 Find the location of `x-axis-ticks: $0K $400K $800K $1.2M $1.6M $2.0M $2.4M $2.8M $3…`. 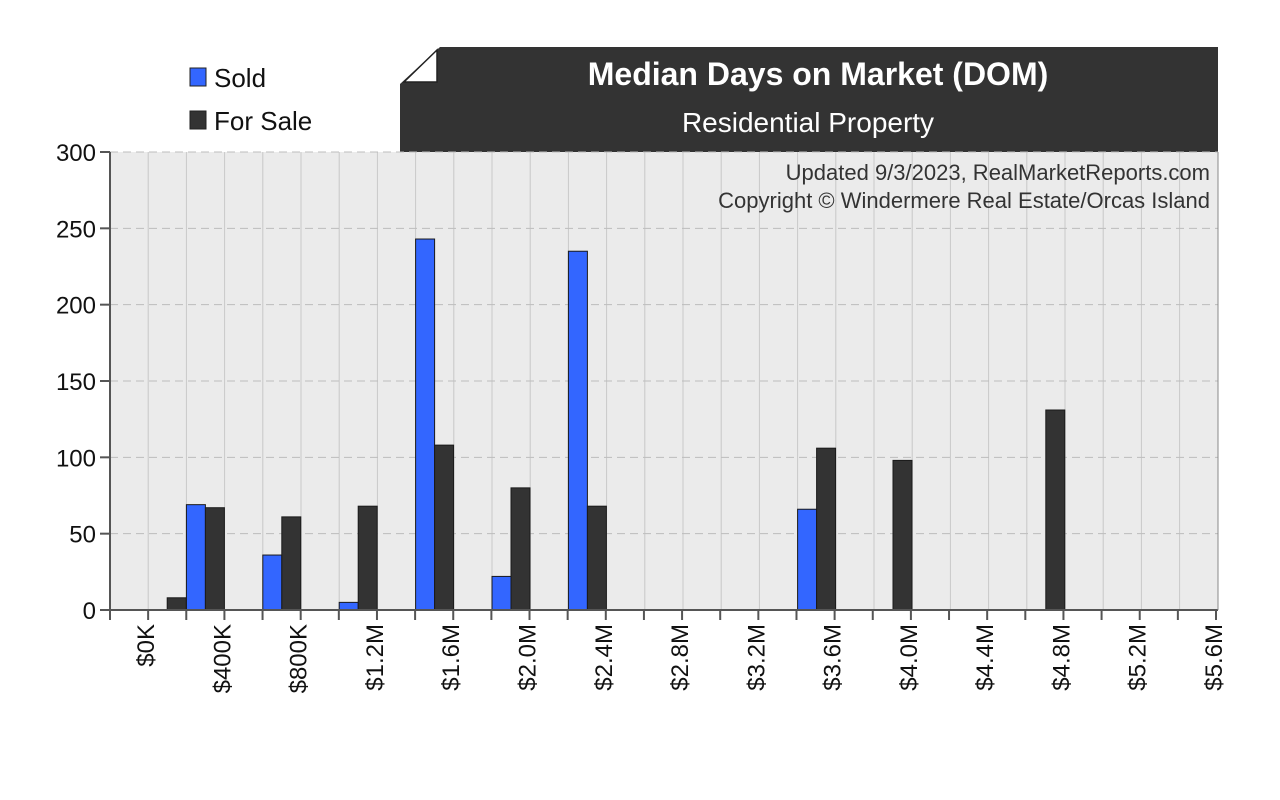

x-axis-ticks: $0K $400K $800K $1.2M $1.6M $2.0M $2.4M $2.8M $3… is located at coordinates (668, 651).